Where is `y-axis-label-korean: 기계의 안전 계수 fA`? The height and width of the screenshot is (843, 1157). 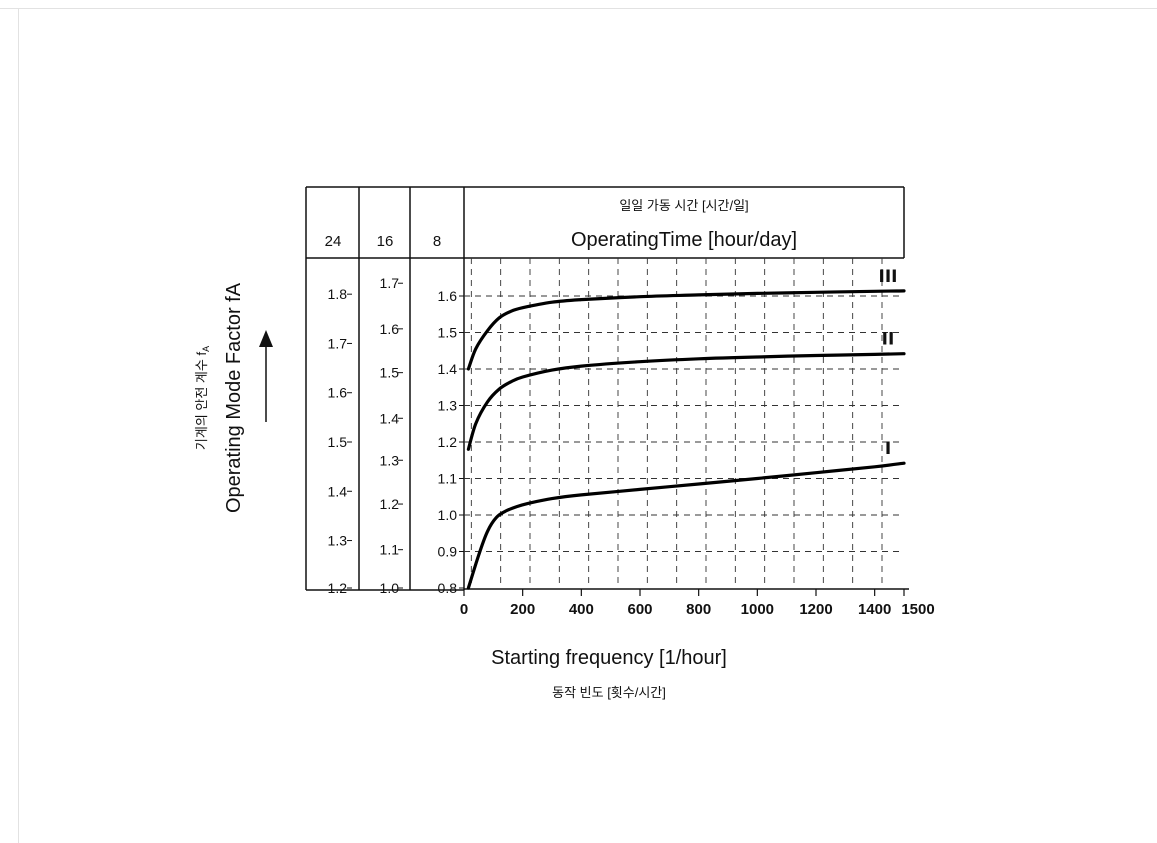 y-axis-label-korean: 기계의 안전 계수 fA is located at coordinates (202, 398).